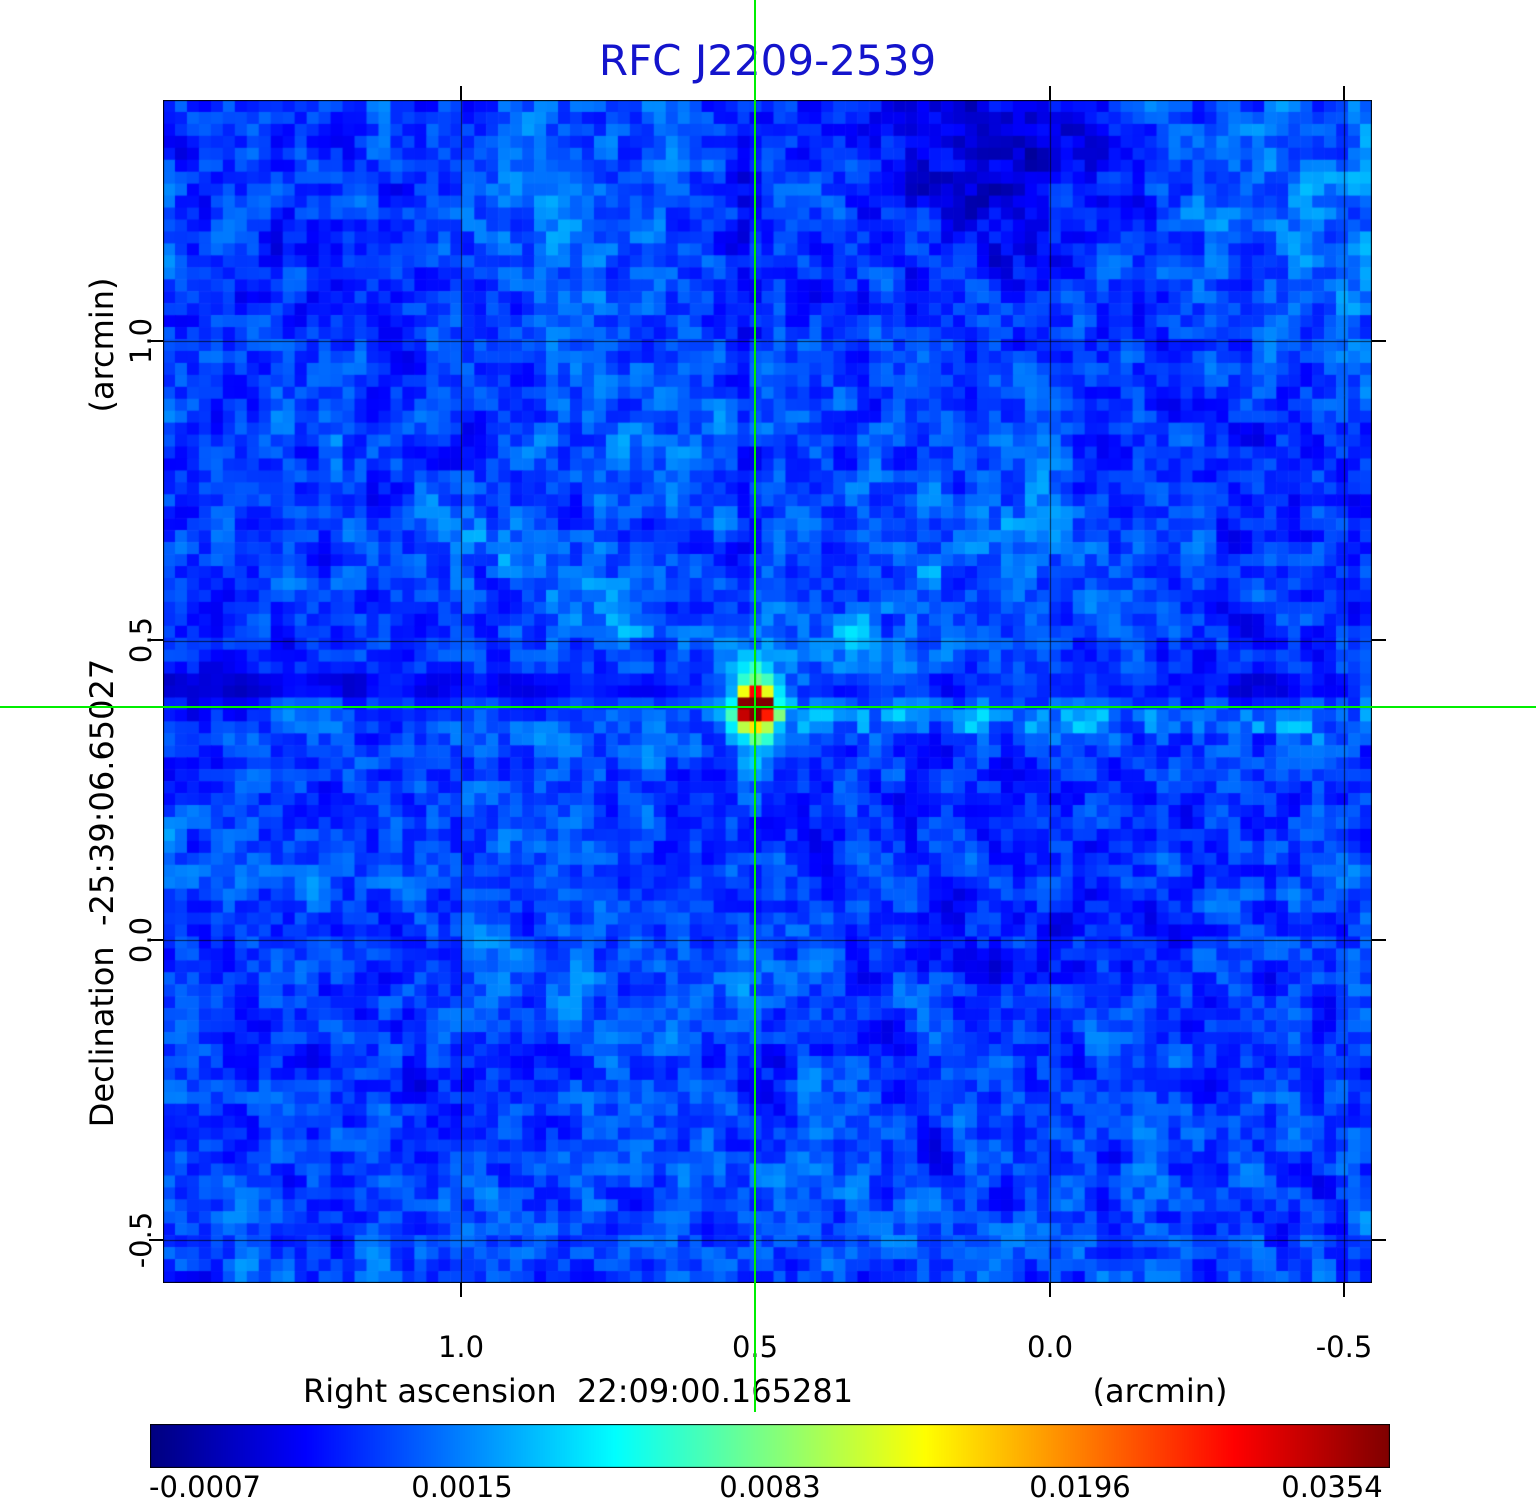 The height and width of the screenshot is (1511, 1536). Describe the element at coordinates (1050, 1347) in the screenshot. I see `x-tick-label: 0.0` at that location.